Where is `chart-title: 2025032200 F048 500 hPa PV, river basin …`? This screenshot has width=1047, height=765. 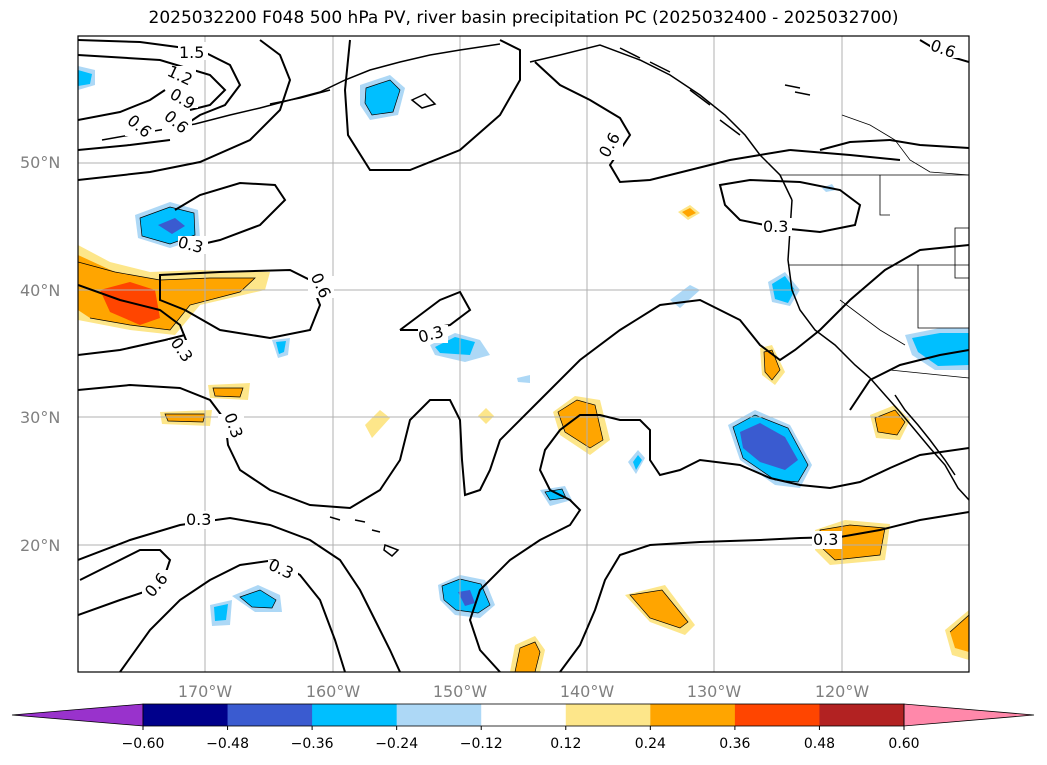 chart-title: 2025032200 F048 500 hPa PV, river basin … is located at coordinates (523, 18).